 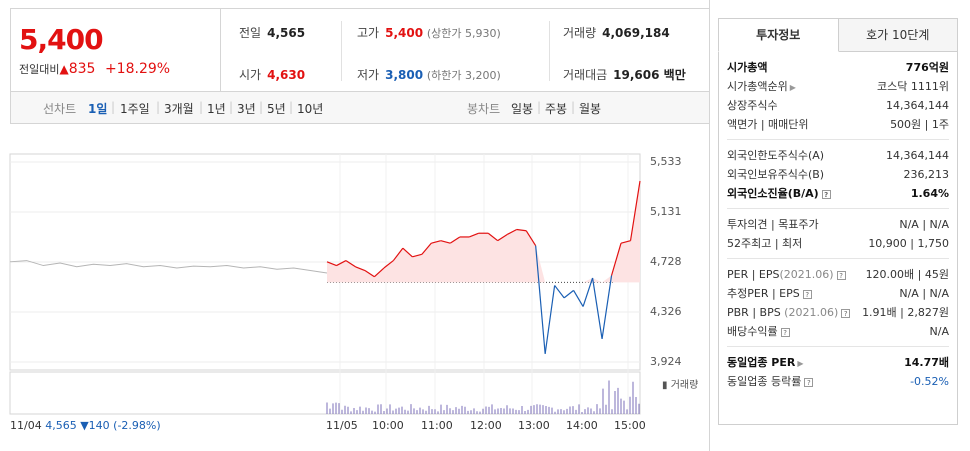 I want to click on panel-divider, so click(x=709, y=225).